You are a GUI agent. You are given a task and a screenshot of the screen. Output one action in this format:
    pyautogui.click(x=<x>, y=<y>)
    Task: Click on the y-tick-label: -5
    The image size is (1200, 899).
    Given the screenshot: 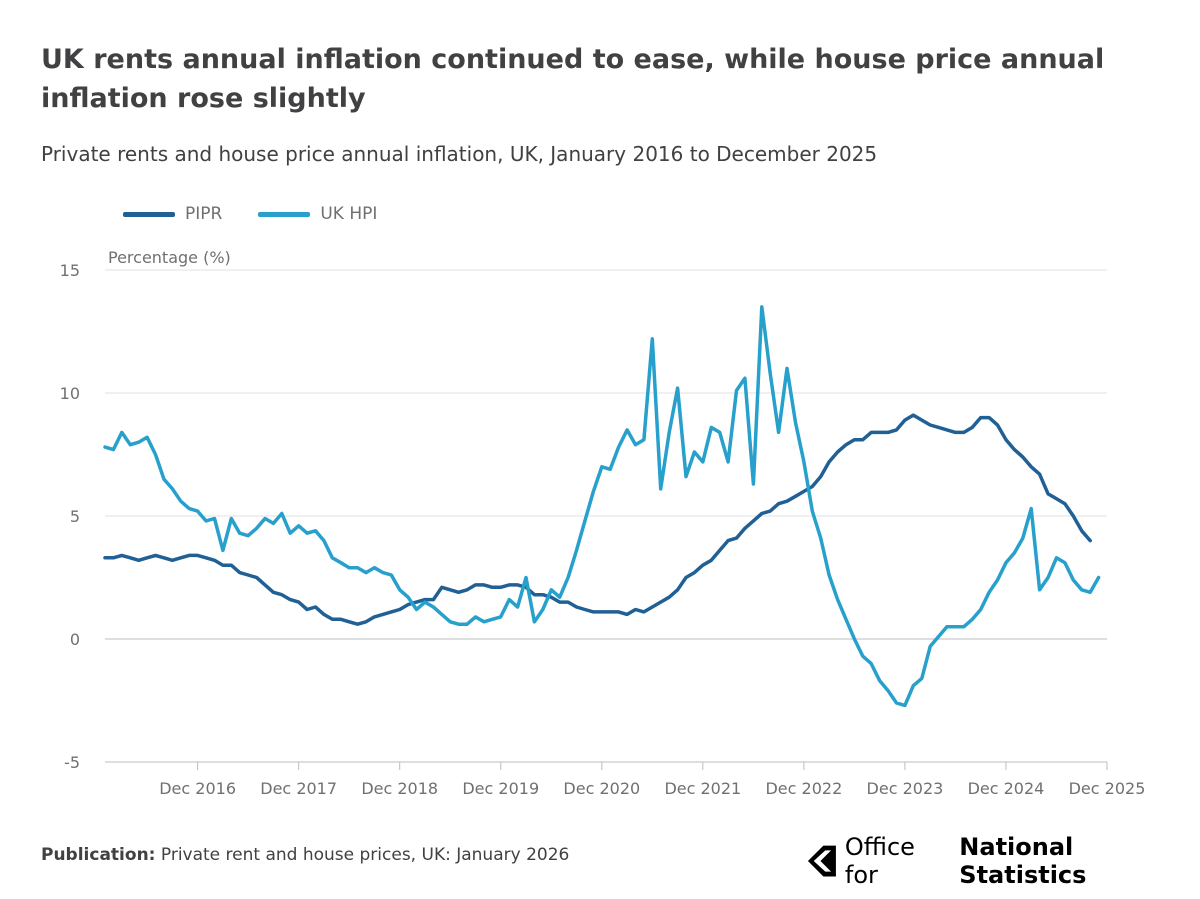 What is the action you would take?
    pyautogui.click(x=72, y=762)
    